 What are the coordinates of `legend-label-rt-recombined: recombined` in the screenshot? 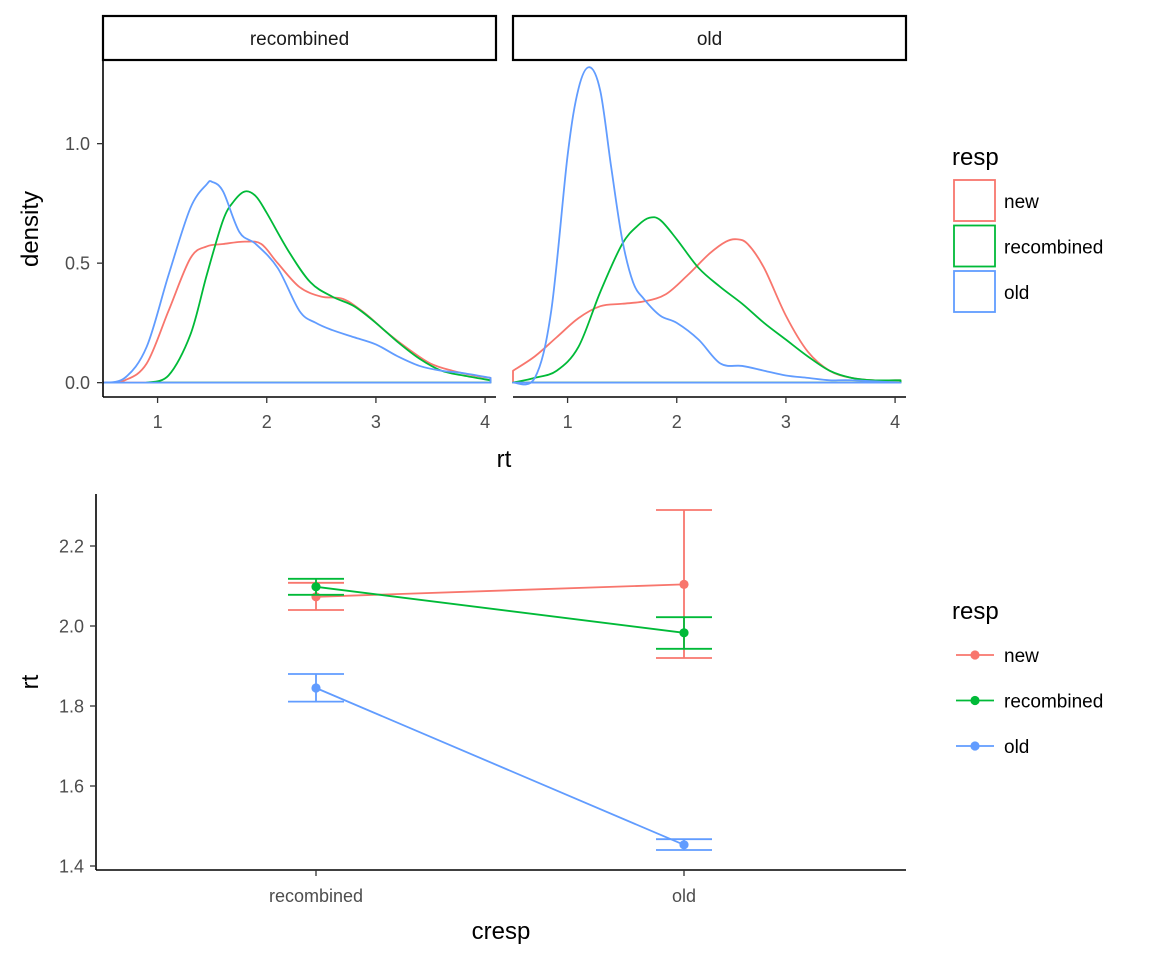 It's located at (1053, 702).